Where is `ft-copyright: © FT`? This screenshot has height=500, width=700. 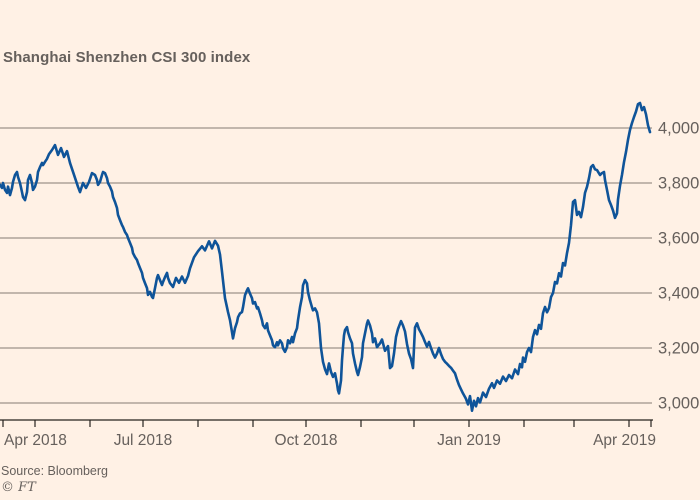 ft-copyright: © FT is located at coordinates (18, 487).